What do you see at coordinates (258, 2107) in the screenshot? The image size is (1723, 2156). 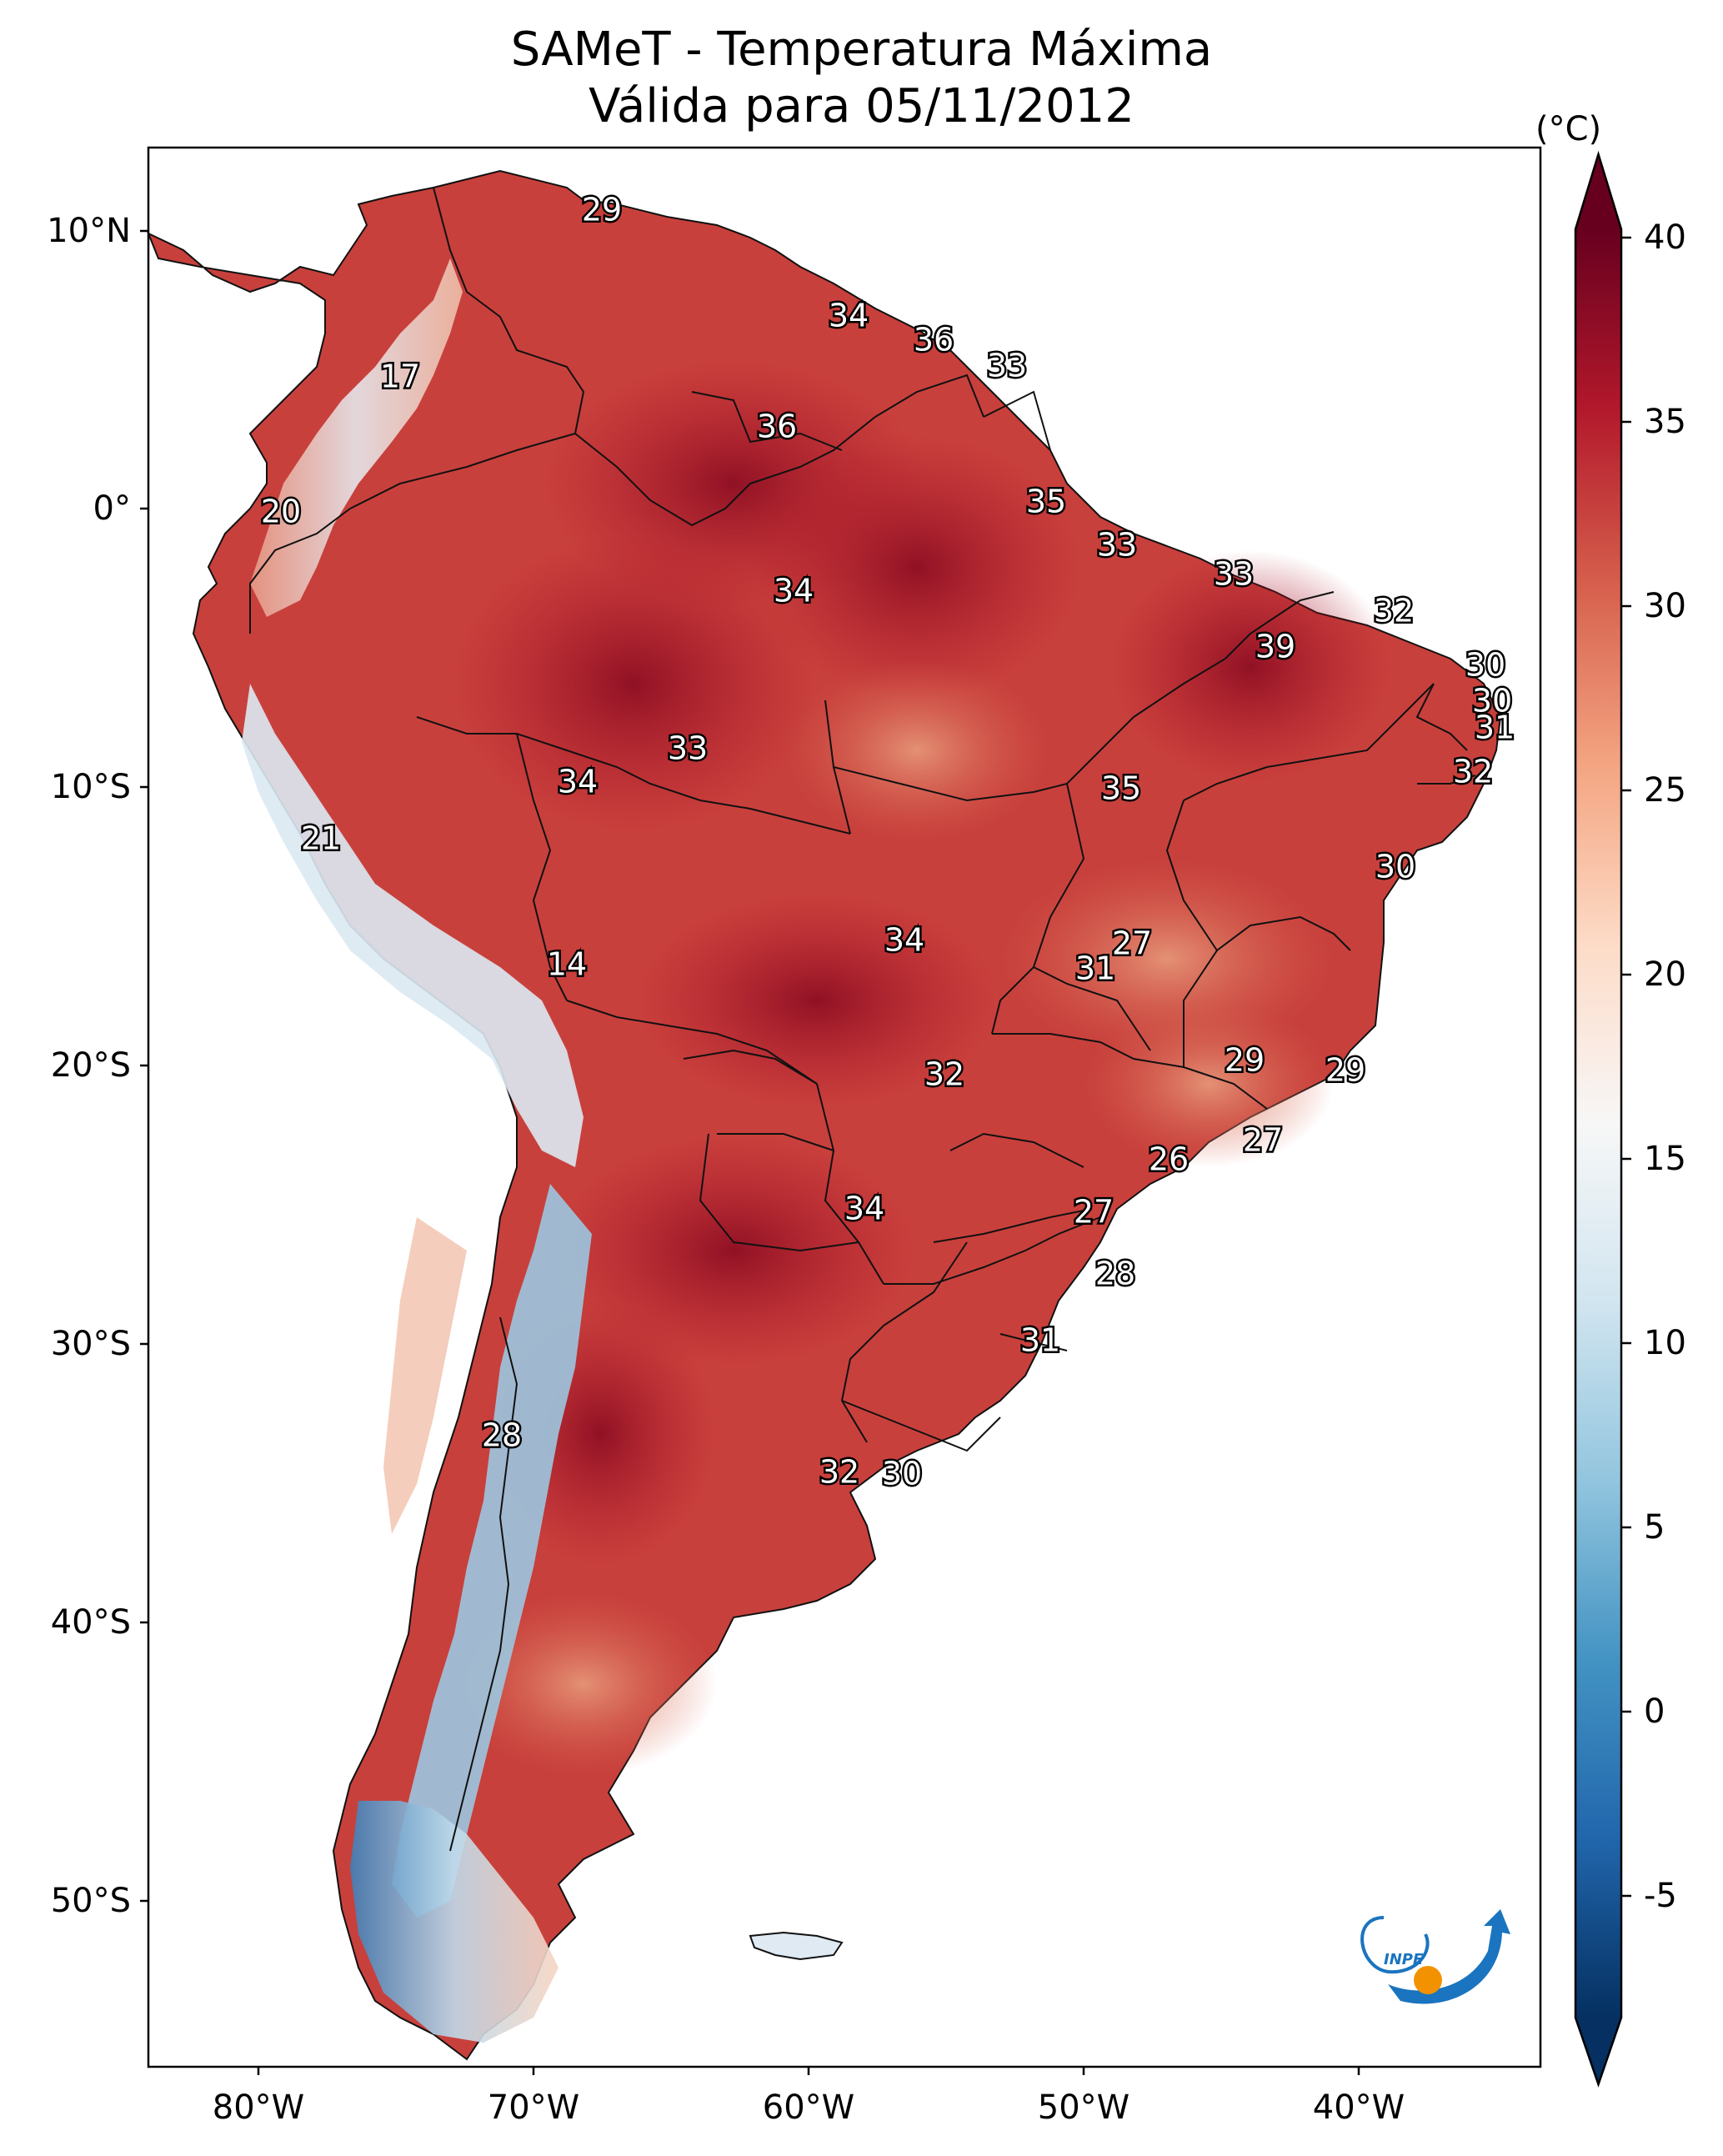 I see `lon-label-80w: 80°W` at bounding box center [258, 2107].